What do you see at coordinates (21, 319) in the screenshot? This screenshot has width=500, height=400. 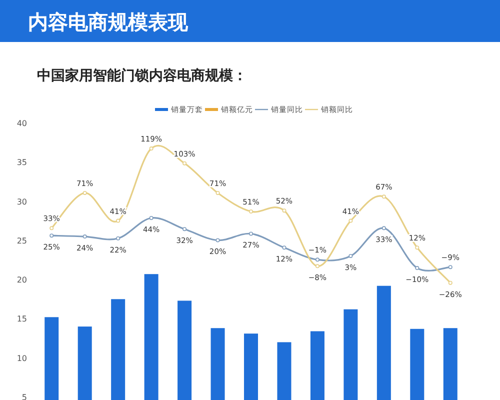 I see `y-tick-label: 15` at bounding box center [21, 319].